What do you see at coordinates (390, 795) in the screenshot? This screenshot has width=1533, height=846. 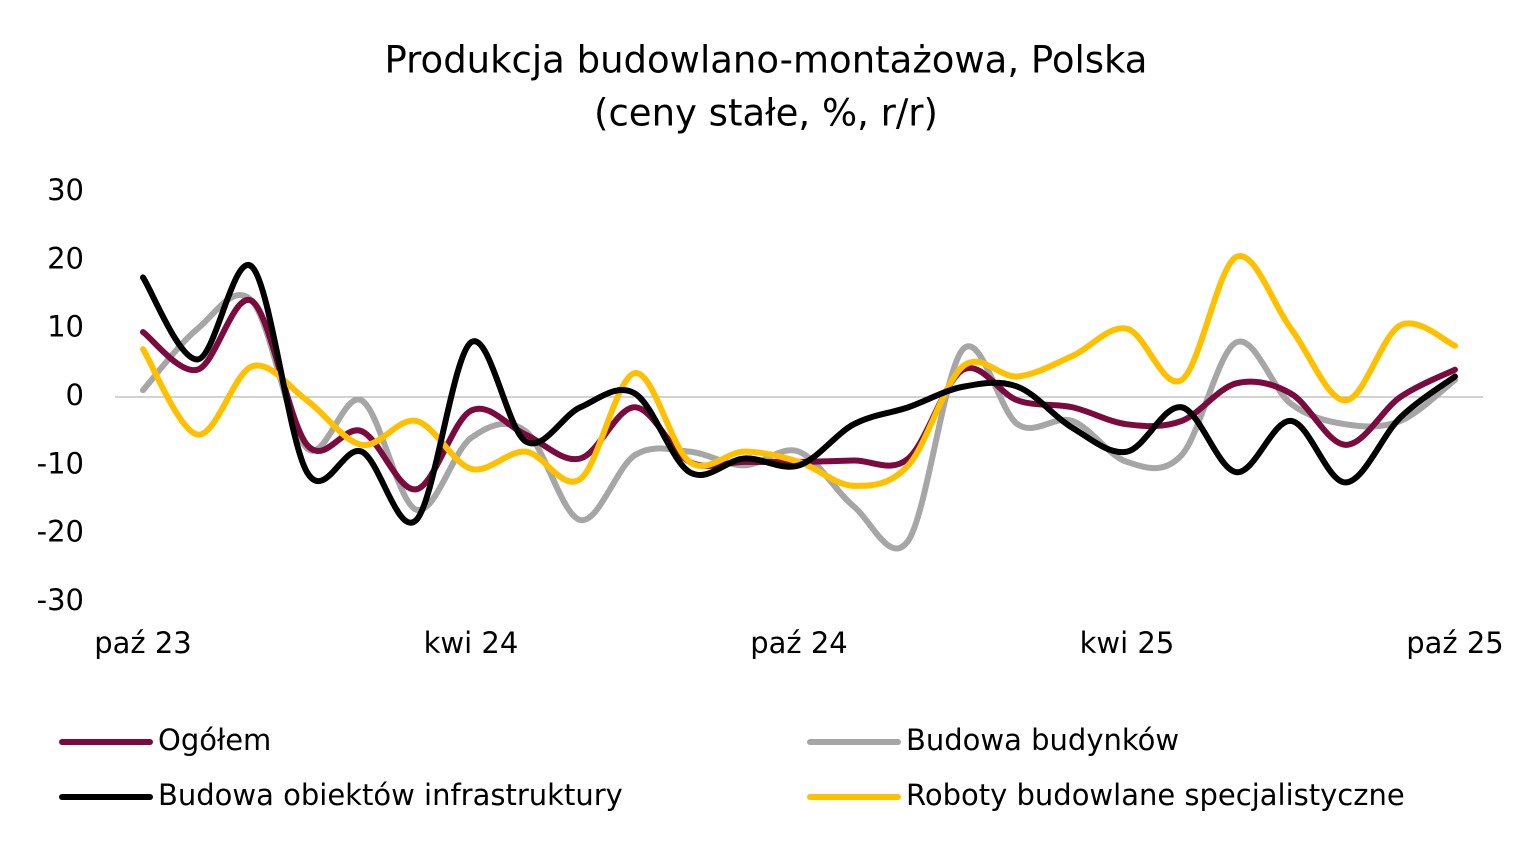 I see `legend-label: Budowa obiektów infrastruktury` at bounding box center [390, 795].